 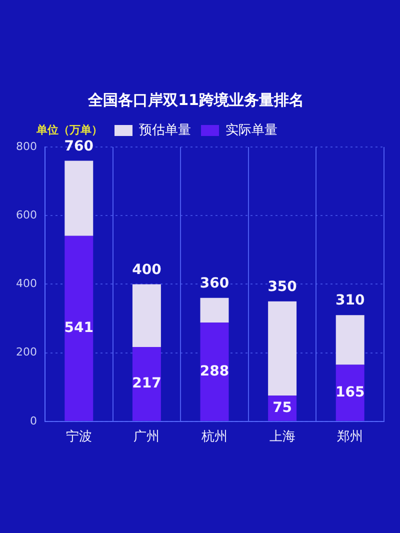 I want to click on chart-title: 全国各口岸双11跨境业务量排名, so click(x=195, y=99).